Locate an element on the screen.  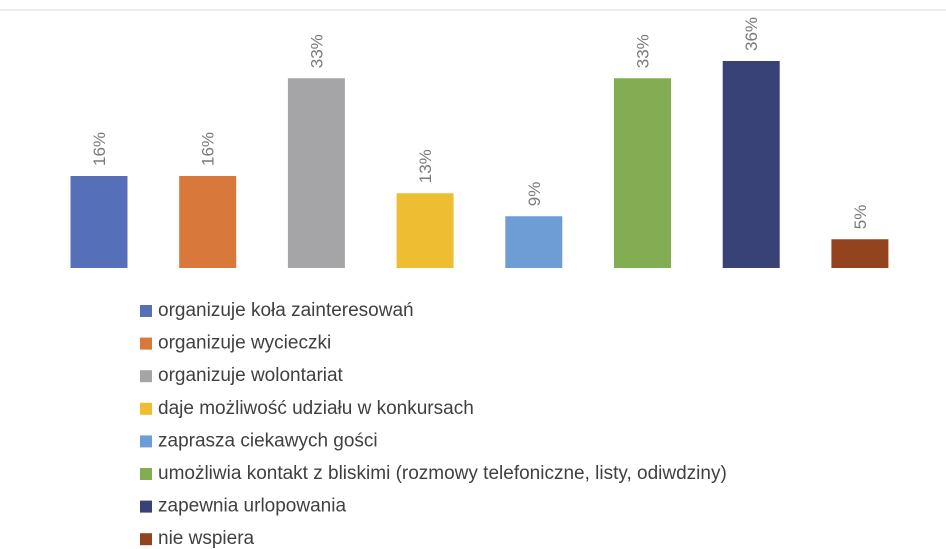
data-label: 36% is located at coordinates (751, 34).